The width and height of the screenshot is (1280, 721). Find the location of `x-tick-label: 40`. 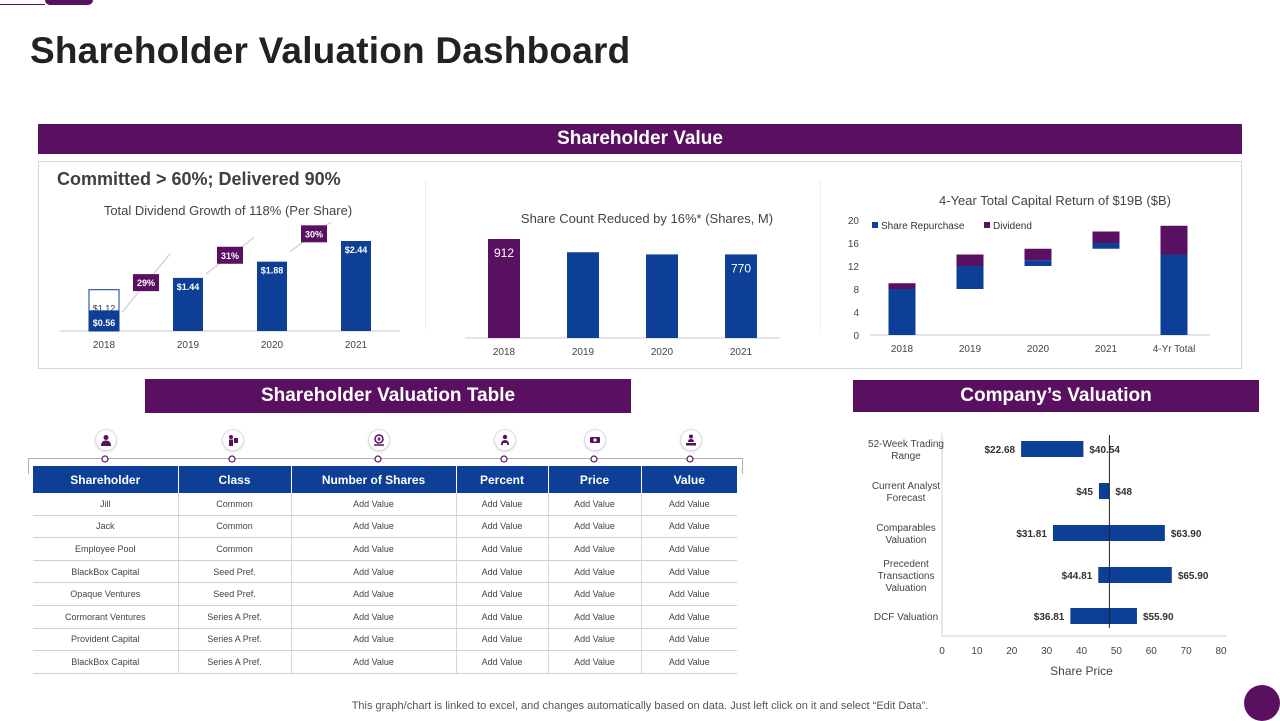

x-tick-label: 40 is located at coordinates (1082, 651).